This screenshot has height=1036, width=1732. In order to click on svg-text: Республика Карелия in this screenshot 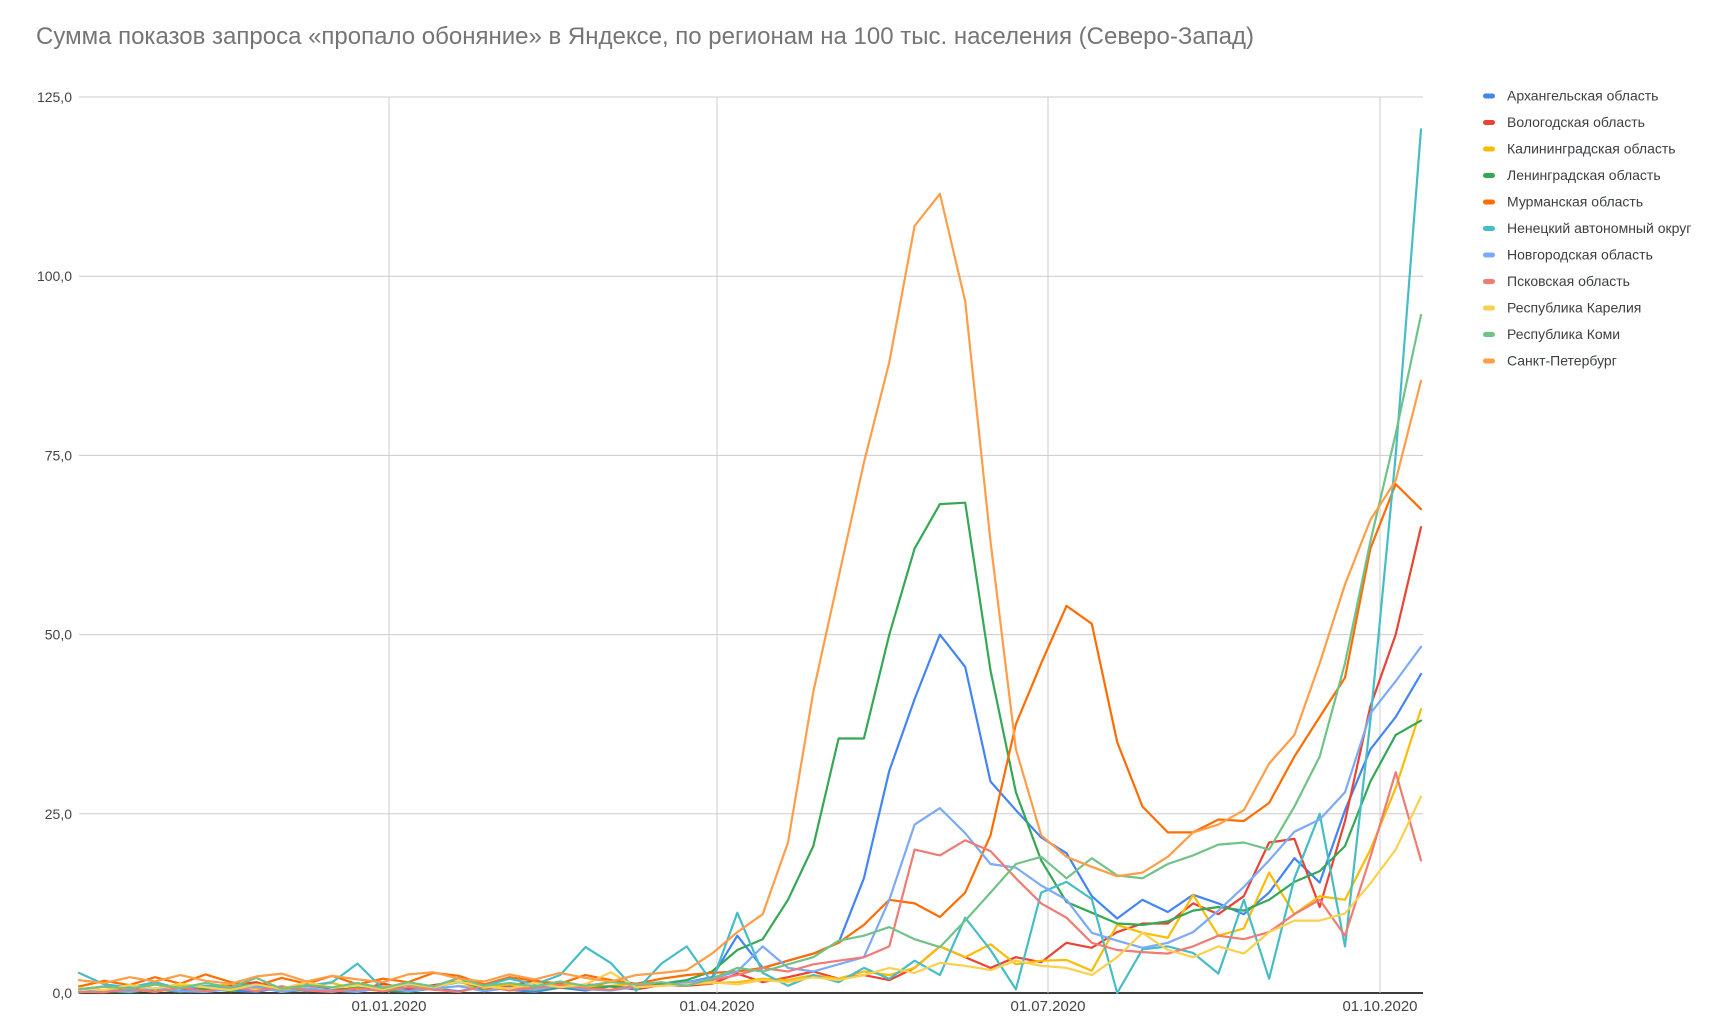, I will do `click(1574, 308)`.